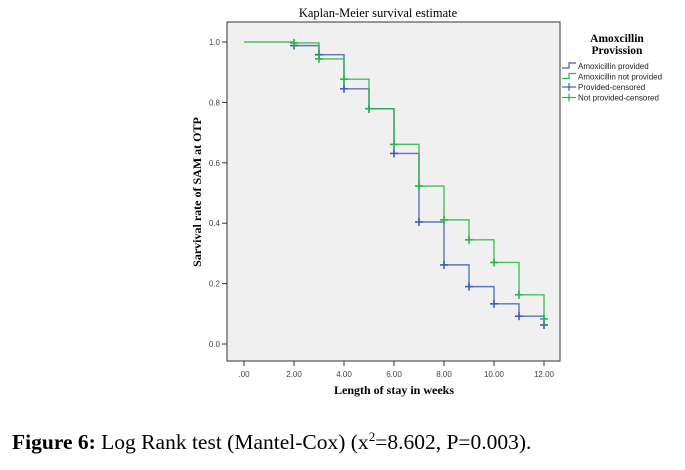 This screenshot has width=685, height=470. Describe the element at coordinates (494, 374) in the screenshot. I see `x-tick-label: 10.00` at that location.